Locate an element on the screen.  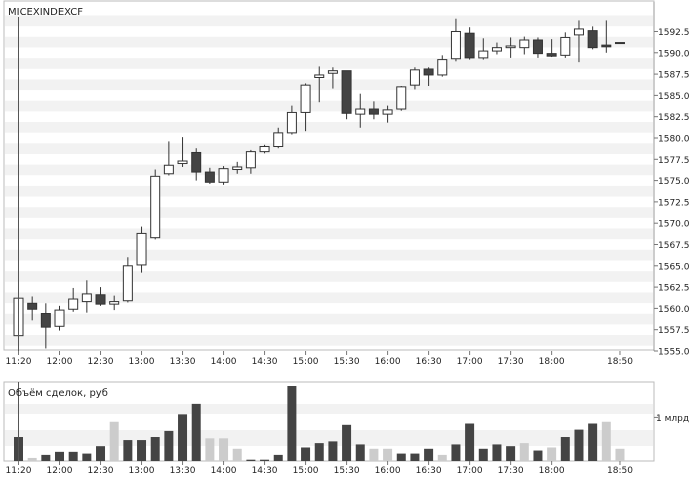
price-tick-label: 1590.0 is located at coordinates (674, 54).